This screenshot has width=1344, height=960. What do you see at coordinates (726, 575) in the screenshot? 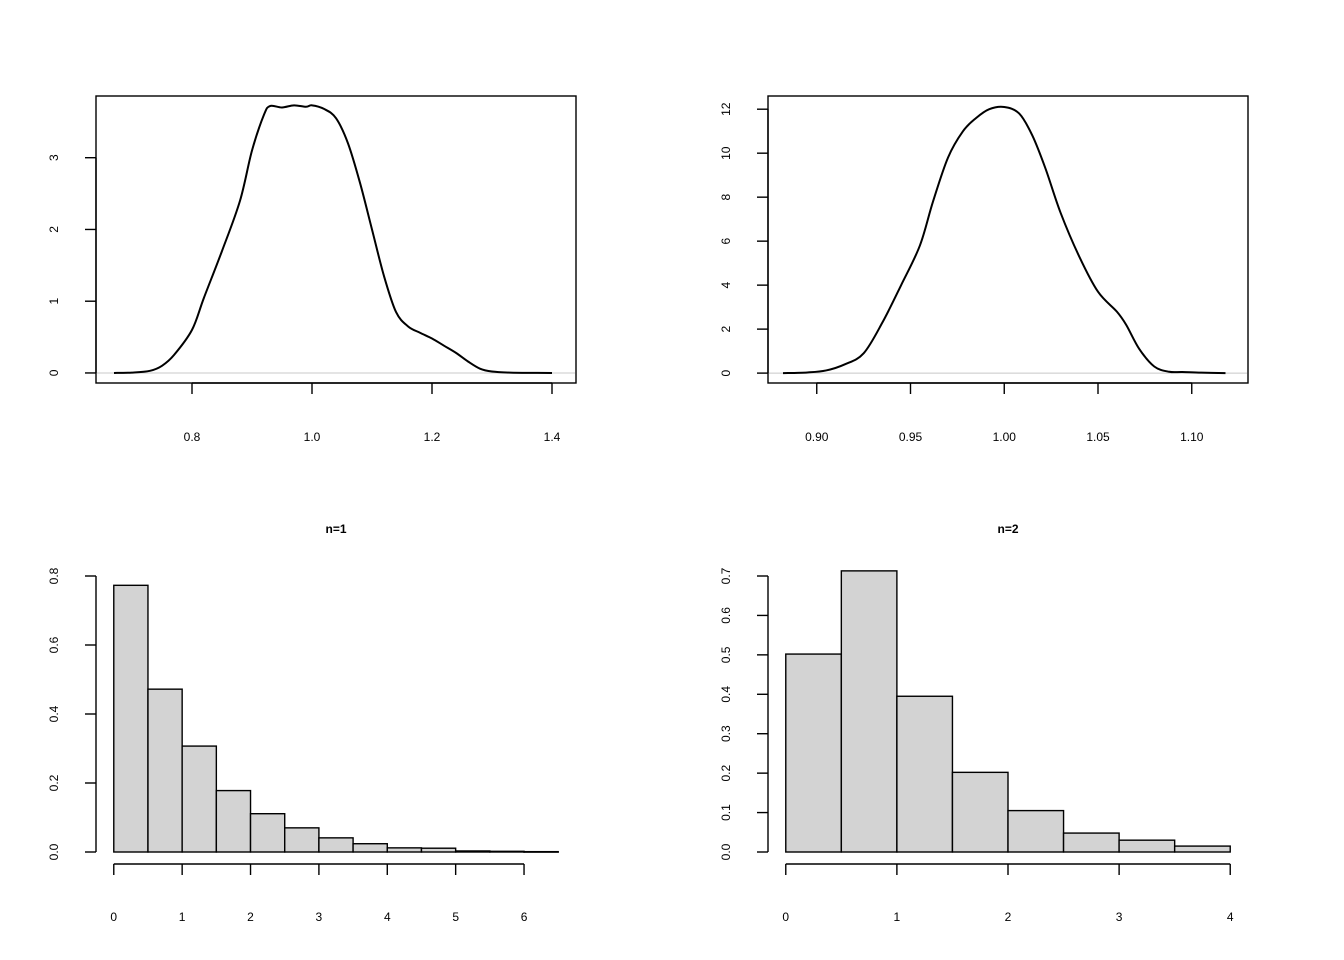
I see `y-tick-label: 0.7` at bounding box center [726, 575].